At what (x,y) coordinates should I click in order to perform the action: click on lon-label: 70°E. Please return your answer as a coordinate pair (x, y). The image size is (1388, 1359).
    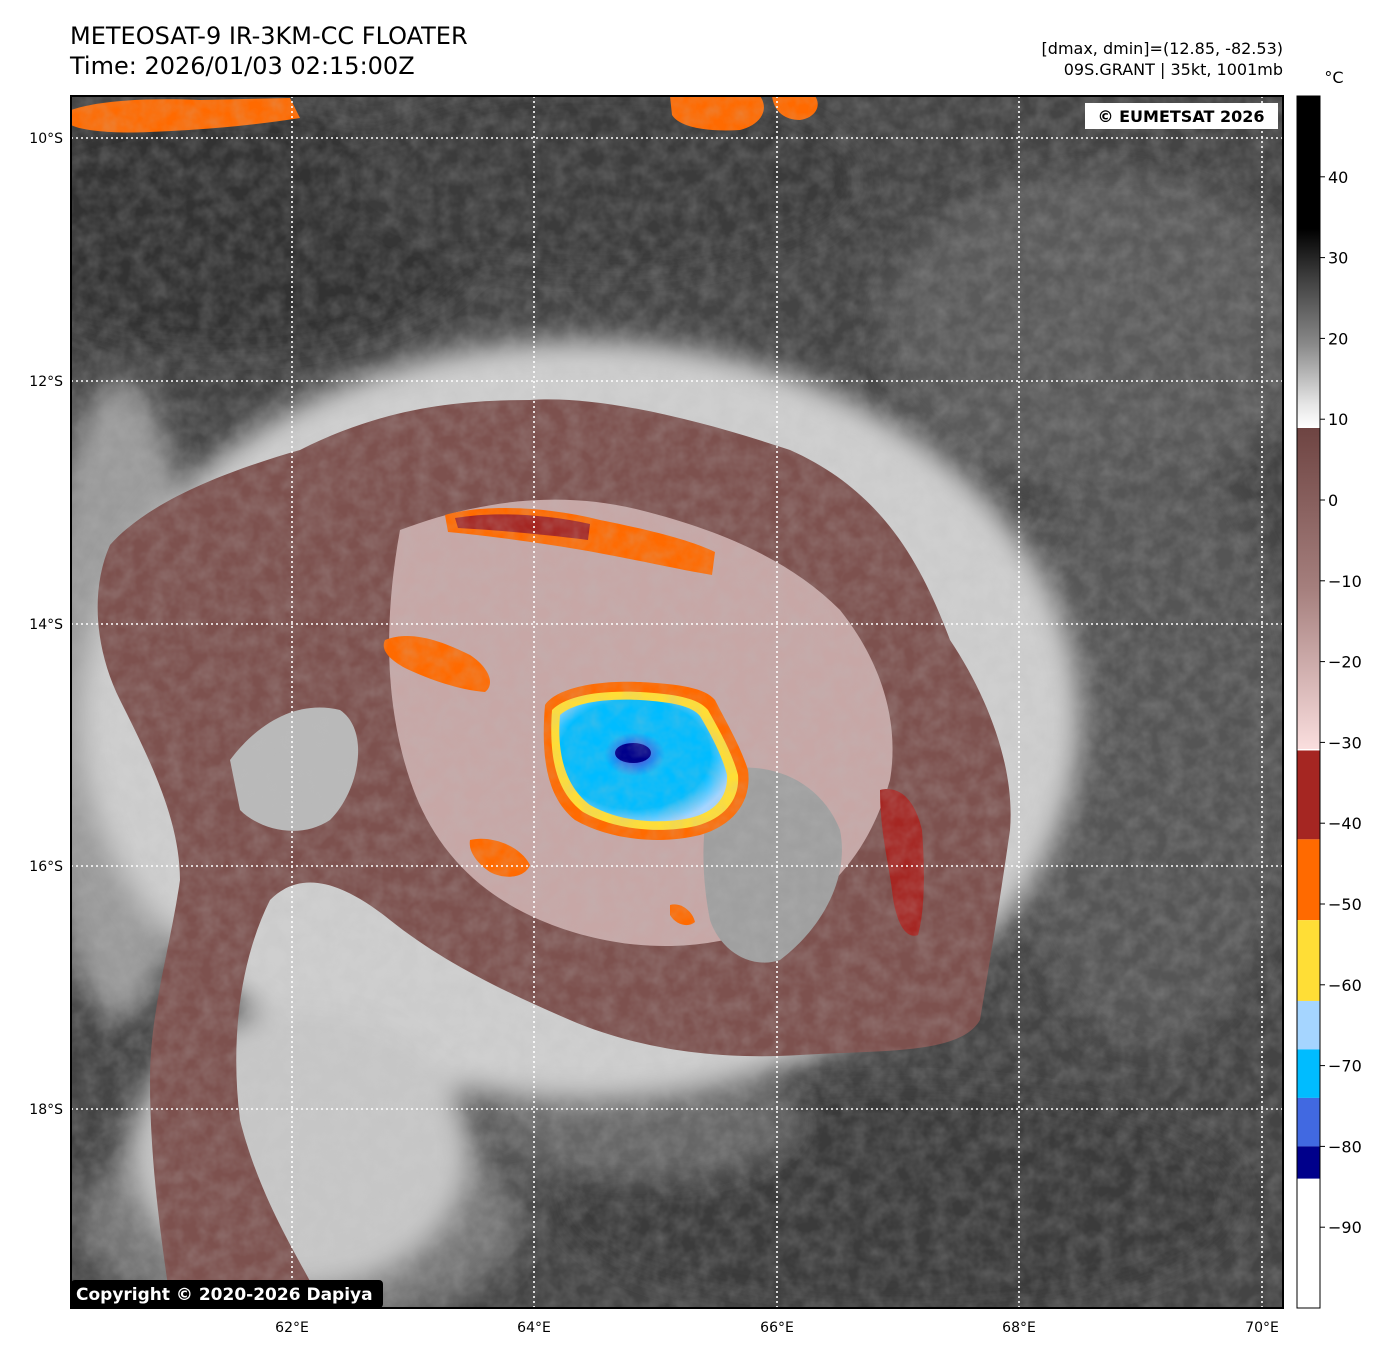
    Looking at the image, I should click on (1262, 1328).